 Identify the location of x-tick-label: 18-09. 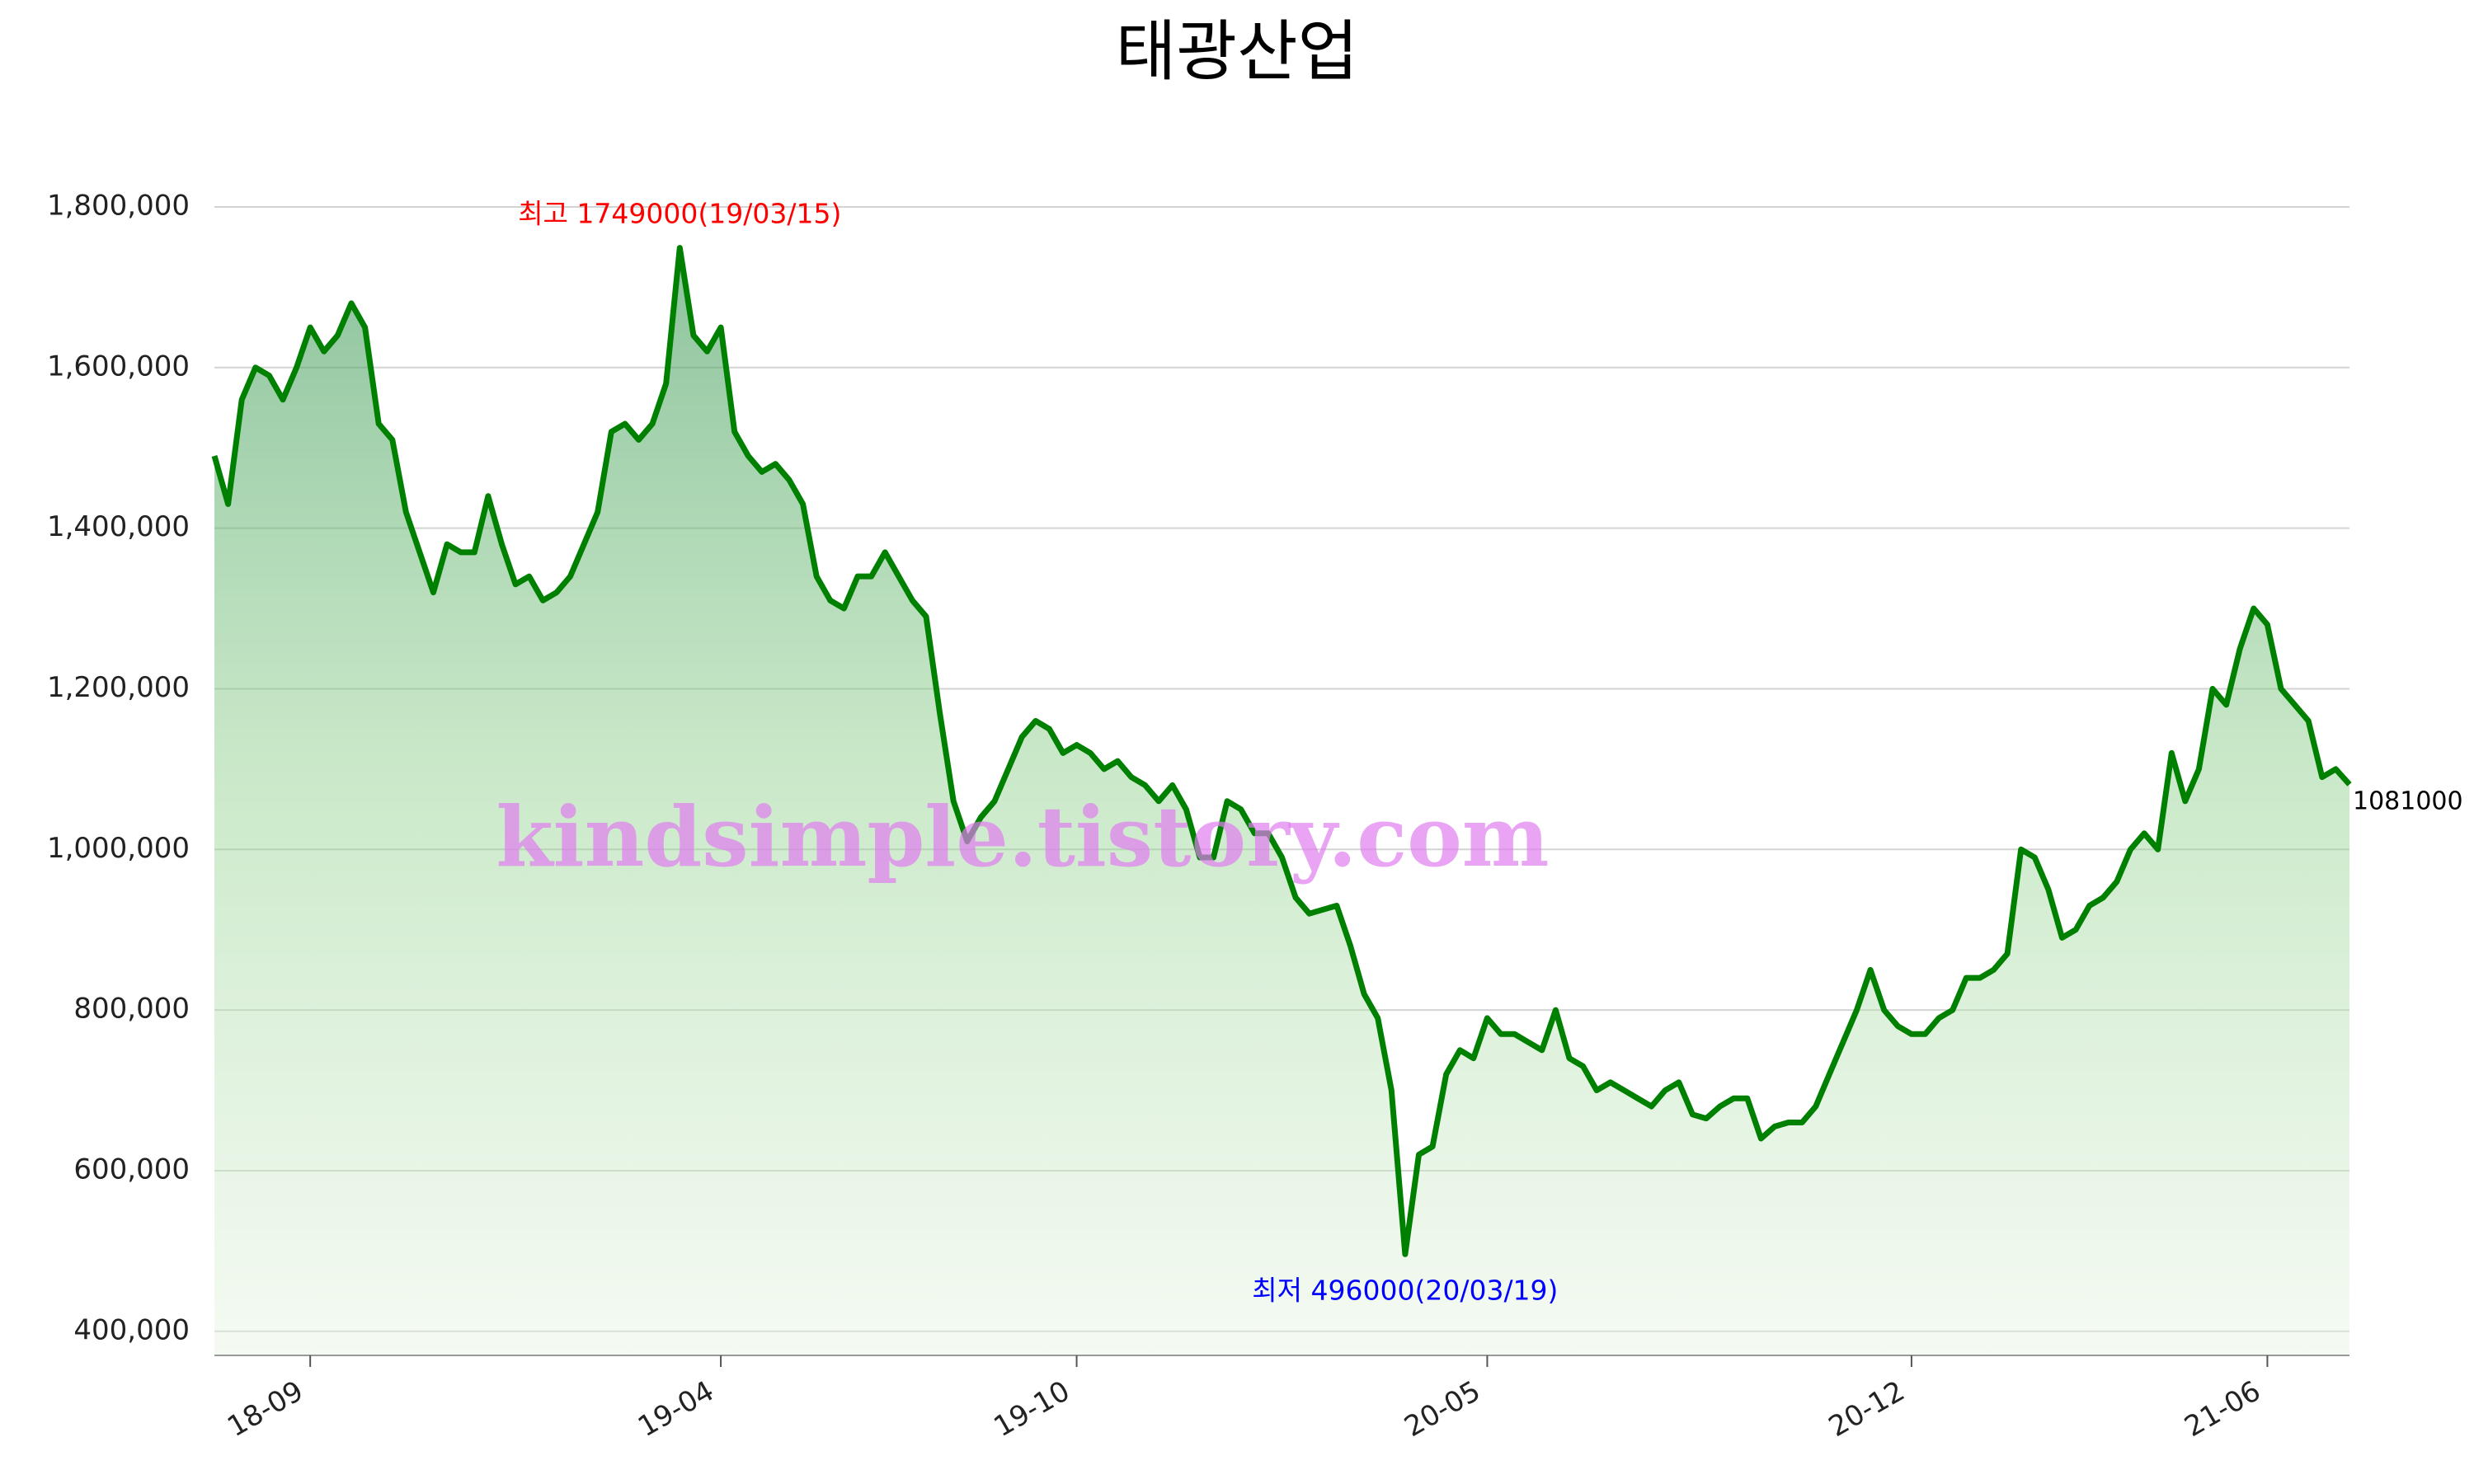
(265, 1409).